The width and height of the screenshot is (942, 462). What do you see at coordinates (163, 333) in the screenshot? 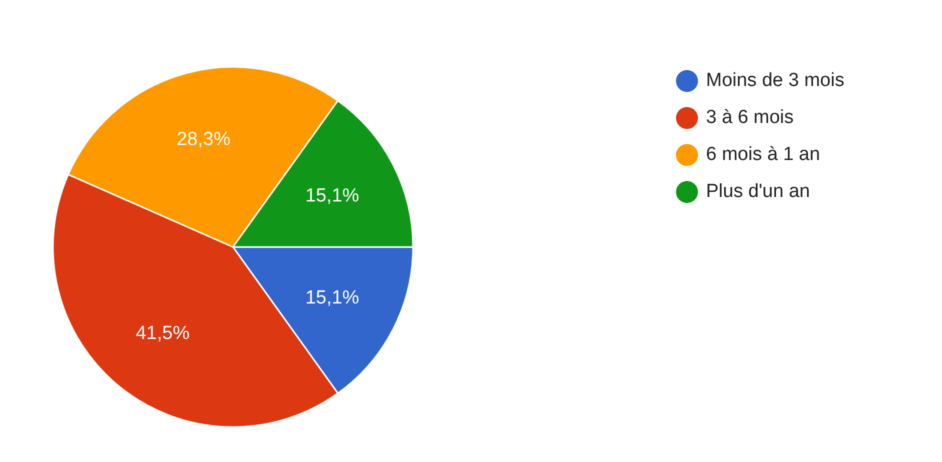
I see `data-label: 41,5%` at bounding box center [163, 333].